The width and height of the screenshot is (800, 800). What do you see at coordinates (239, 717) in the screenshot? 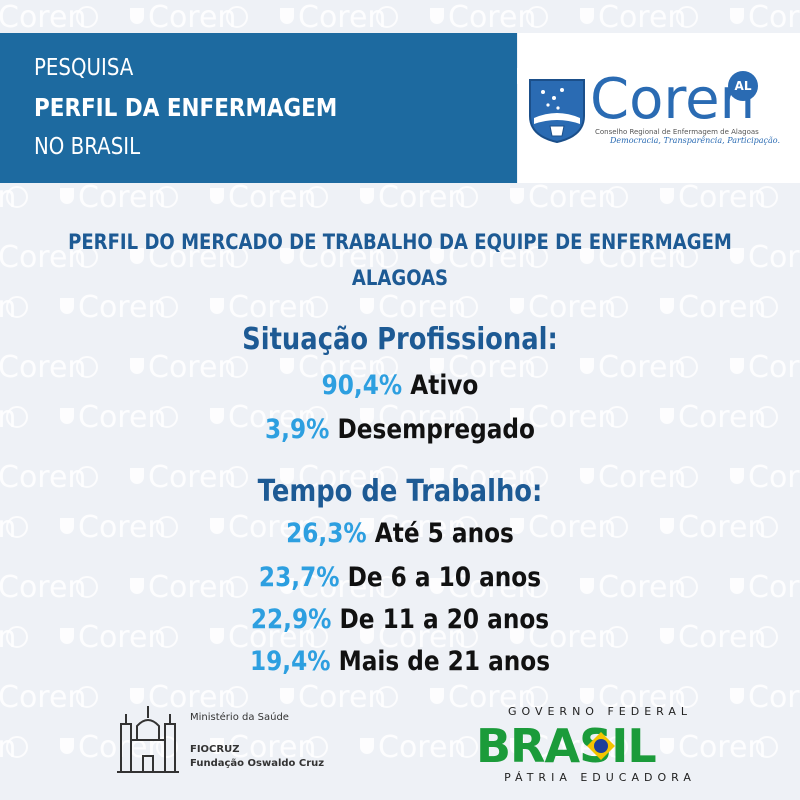
I see `ministry-label: Ministério da Saúde` at bounding box center [239, 717].